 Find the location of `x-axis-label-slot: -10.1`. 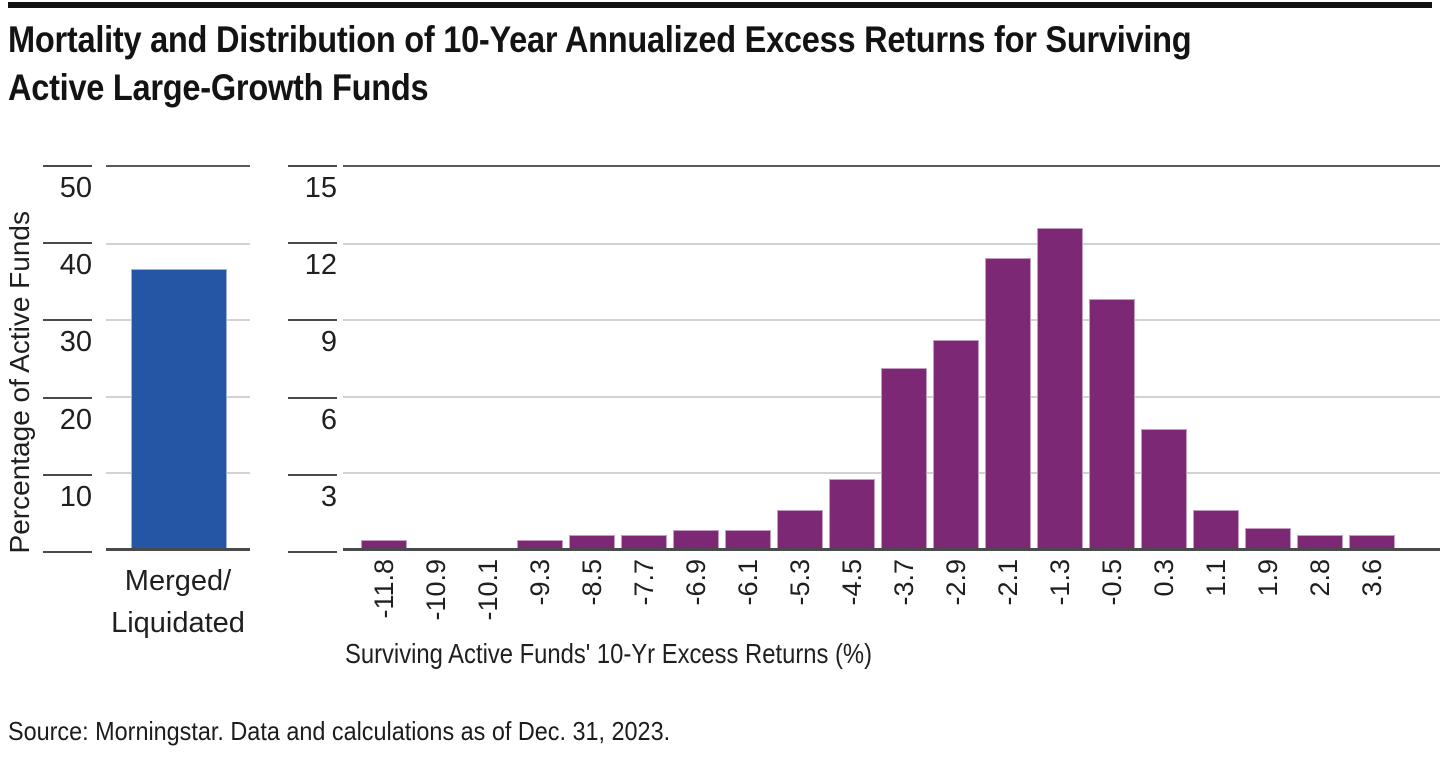

x-axis-label-slot: -10.1 is located at coordinates (488, 590).